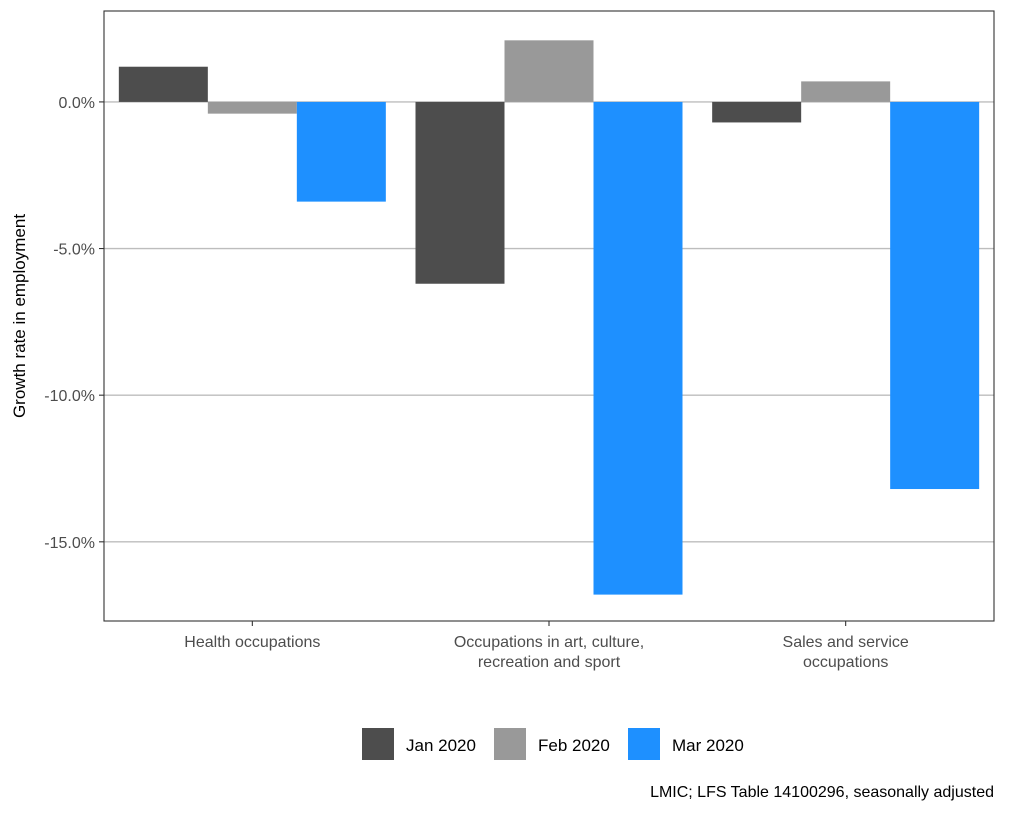 Image resolution: width=1024 pixels, height=819 pixels. Describe the element at coordinates (846, 642) in the screenshot. I see `x-tick-label: Sales and service` at that location.